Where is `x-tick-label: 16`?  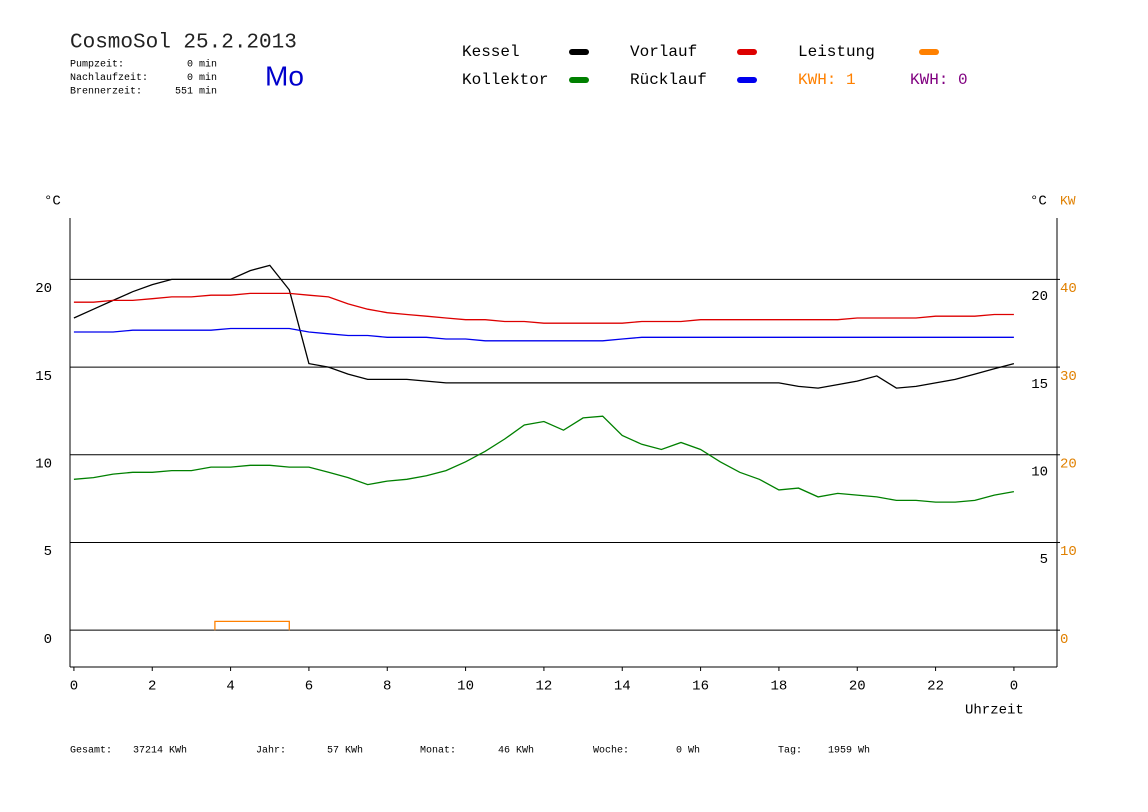 x-tick-label: 16 is located at coordinates (700, 687).